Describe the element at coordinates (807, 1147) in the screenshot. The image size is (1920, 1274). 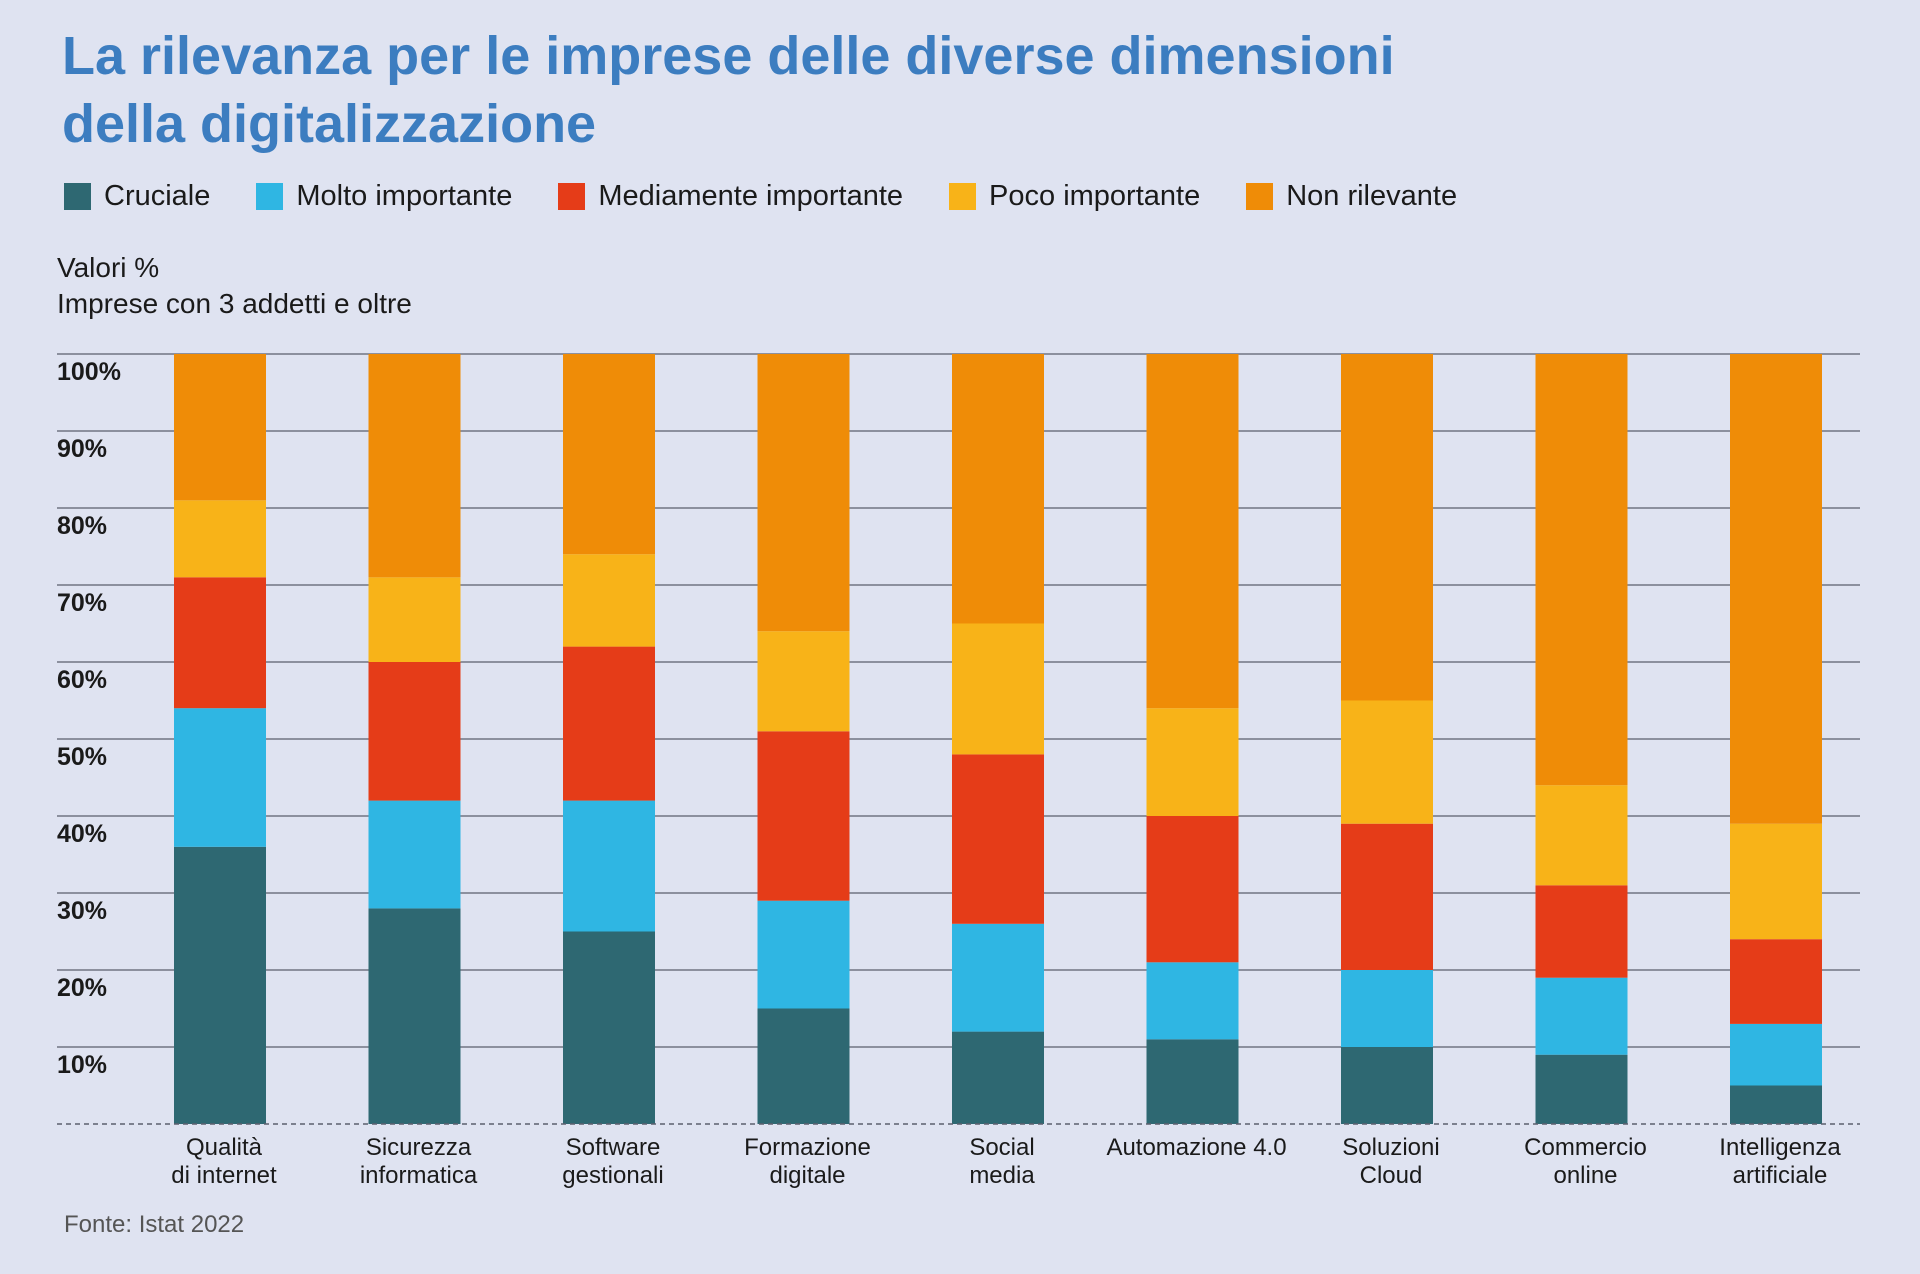
I see `x-tick-label-line: Formazione` at that location.